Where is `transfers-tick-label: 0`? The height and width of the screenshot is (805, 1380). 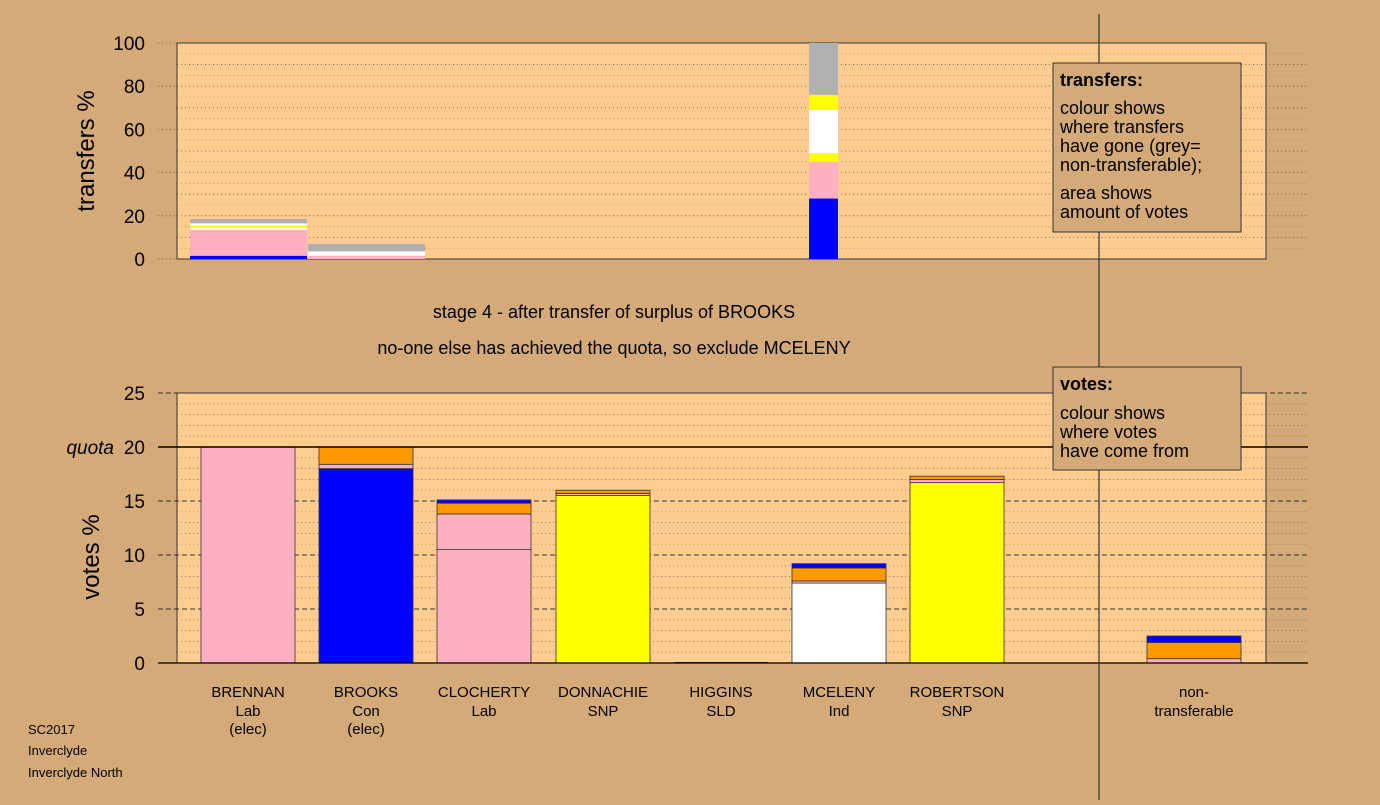 transfers-tick-label: 0 is located at coordinates (139, 260).